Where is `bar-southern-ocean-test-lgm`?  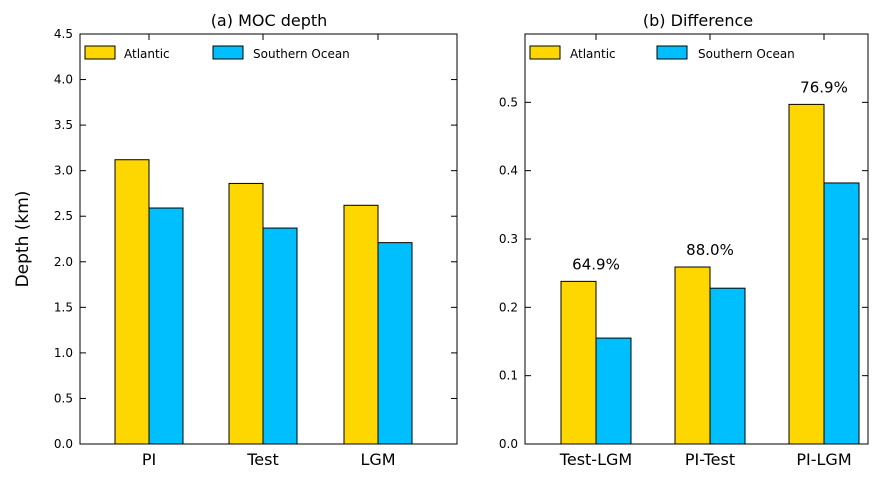
bar-southern-ocean-test-lgm is located at coordinates (613, 391).